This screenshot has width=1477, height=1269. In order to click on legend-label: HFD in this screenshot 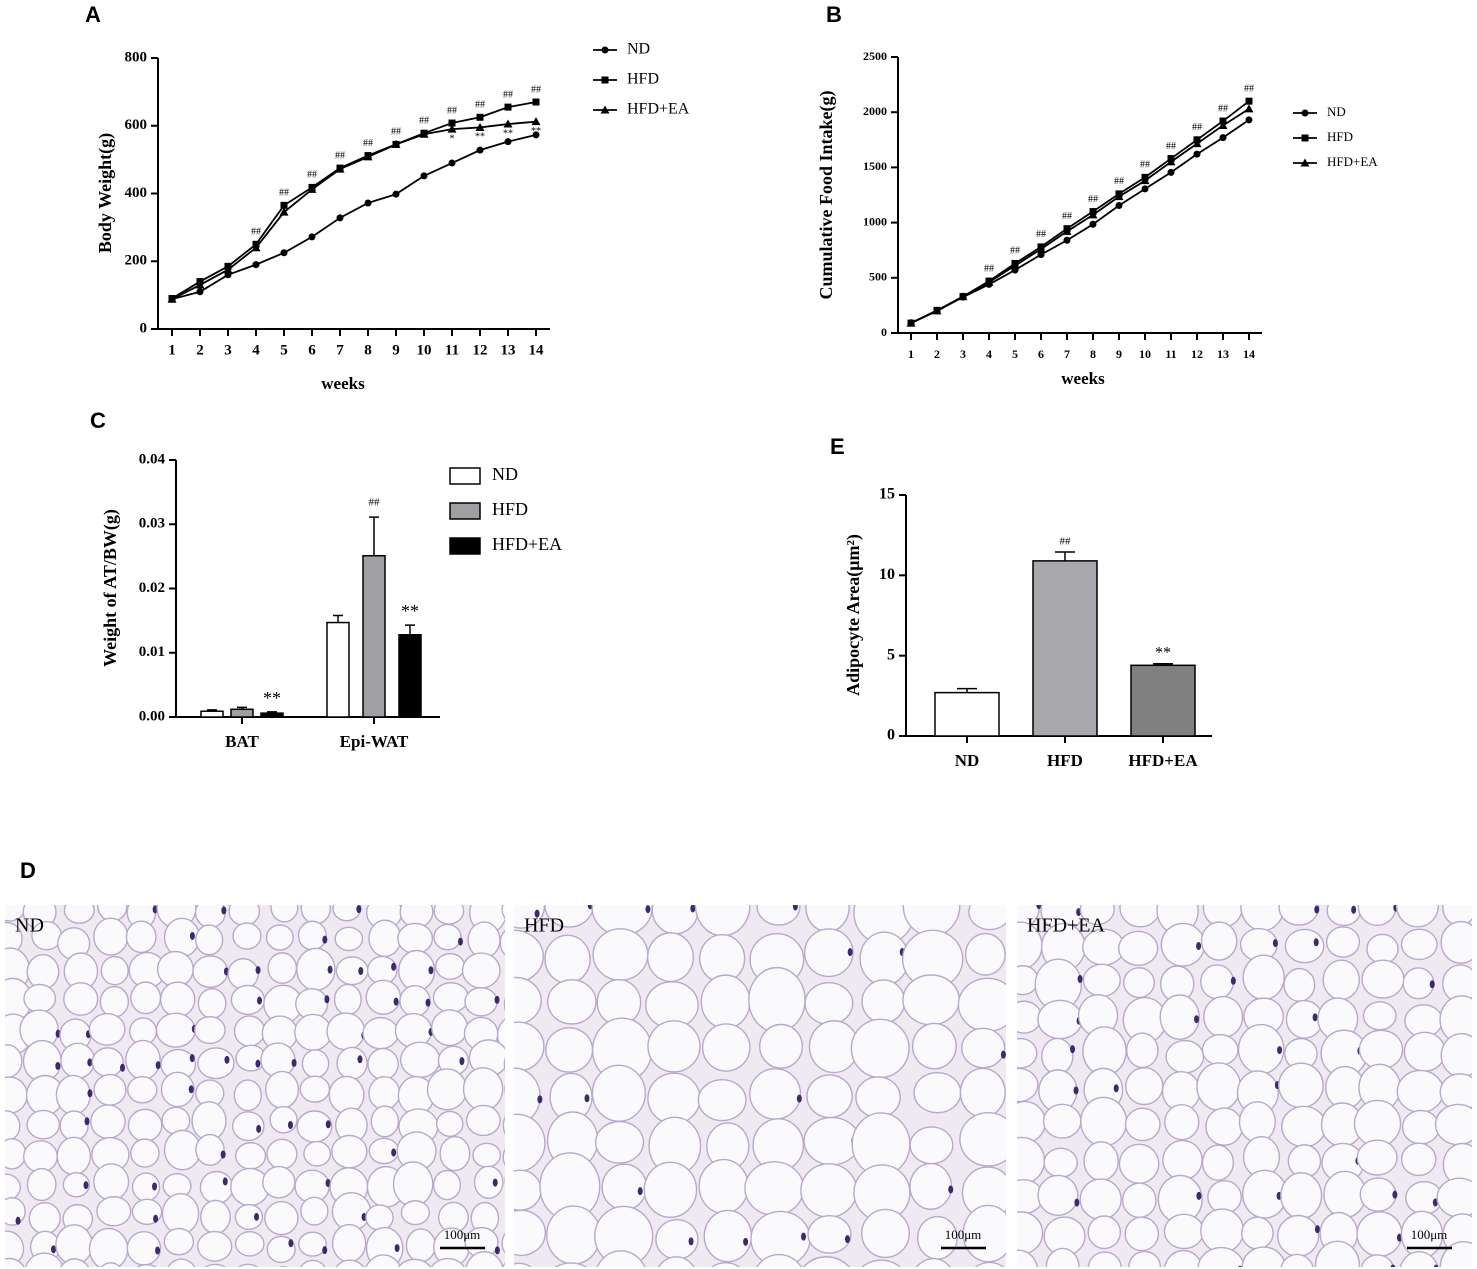, I will do `click(643, 79)`.